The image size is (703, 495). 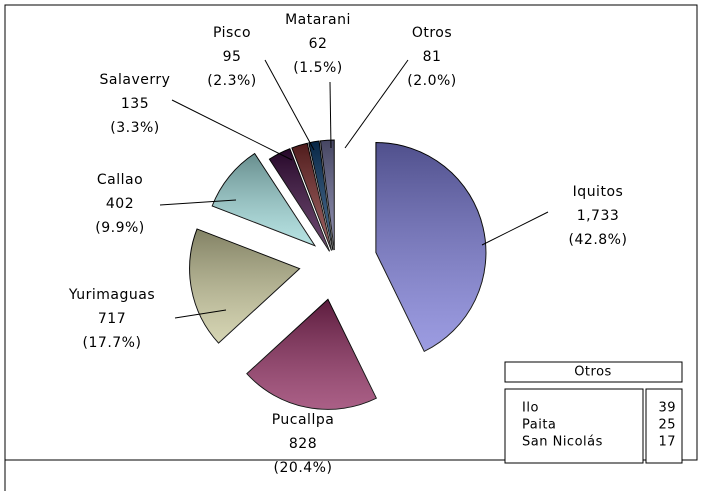 I want to click on slice-percent-label: (17.7%), so click(x=112, y=343).